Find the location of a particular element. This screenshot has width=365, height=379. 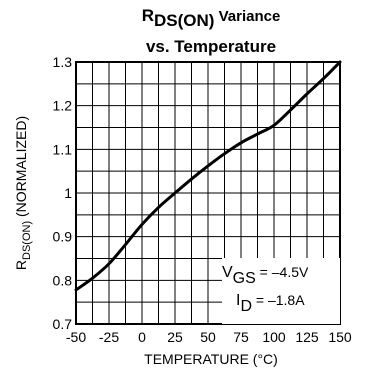

annotation-vgs: VGS = –4.5V is located at coordinates (265, 275).